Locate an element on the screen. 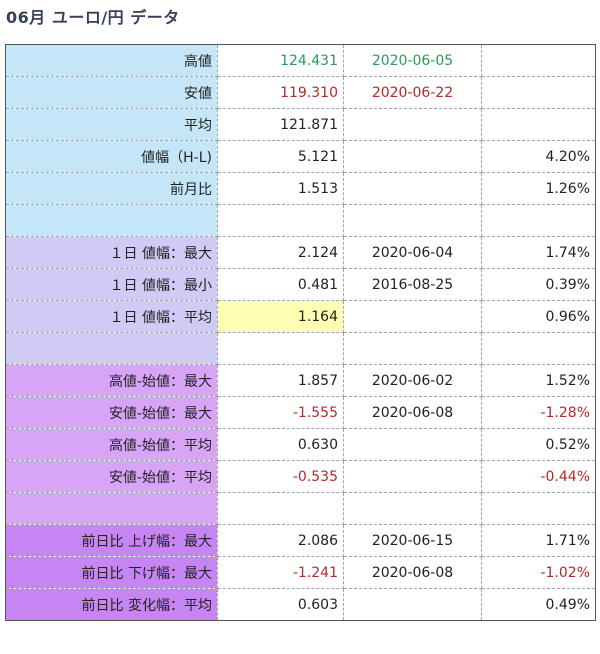 This screenshot has height=654, width=600. row-value: 119.310 is located at coordinates (280, 92).